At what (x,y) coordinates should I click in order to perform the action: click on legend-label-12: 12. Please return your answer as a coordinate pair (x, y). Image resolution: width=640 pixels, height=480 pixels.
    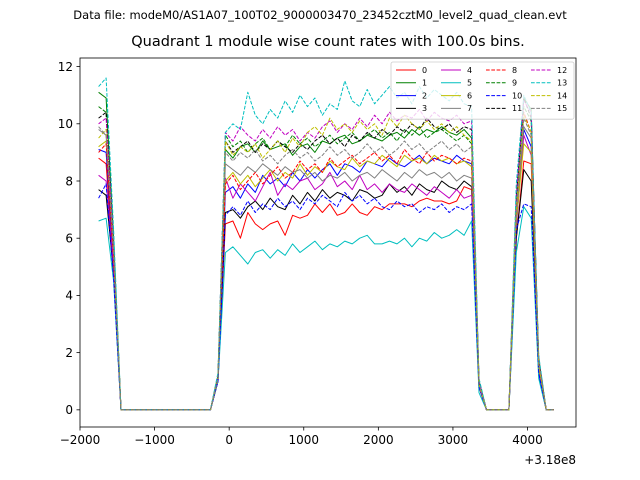
    Looking at the image, I should click on (562, 70).